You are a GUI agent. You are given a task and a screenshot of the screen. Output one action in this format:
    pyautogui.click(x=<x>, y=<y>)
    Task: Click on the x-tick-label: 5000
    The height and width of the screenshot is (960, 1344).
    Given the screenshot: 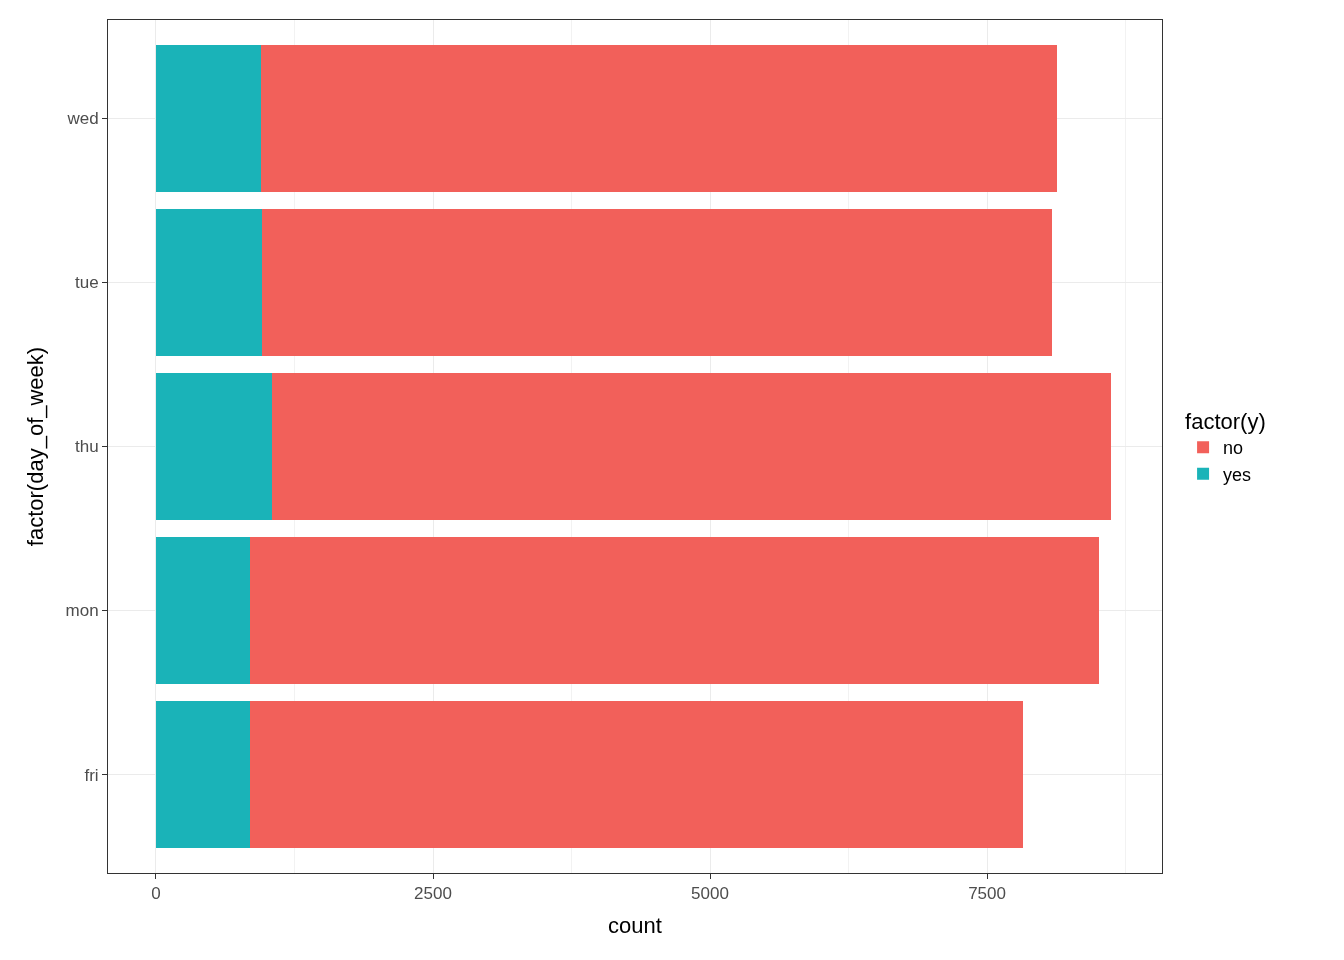 What is the action you would take?
    pyautogui.click(x=710, y=894)
    